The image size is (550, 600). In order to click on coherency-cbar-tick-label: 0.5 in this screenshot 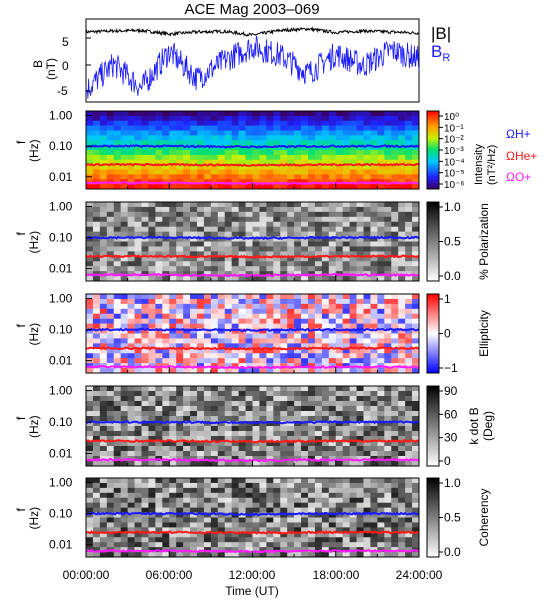, I will do `click(452, 518)`.